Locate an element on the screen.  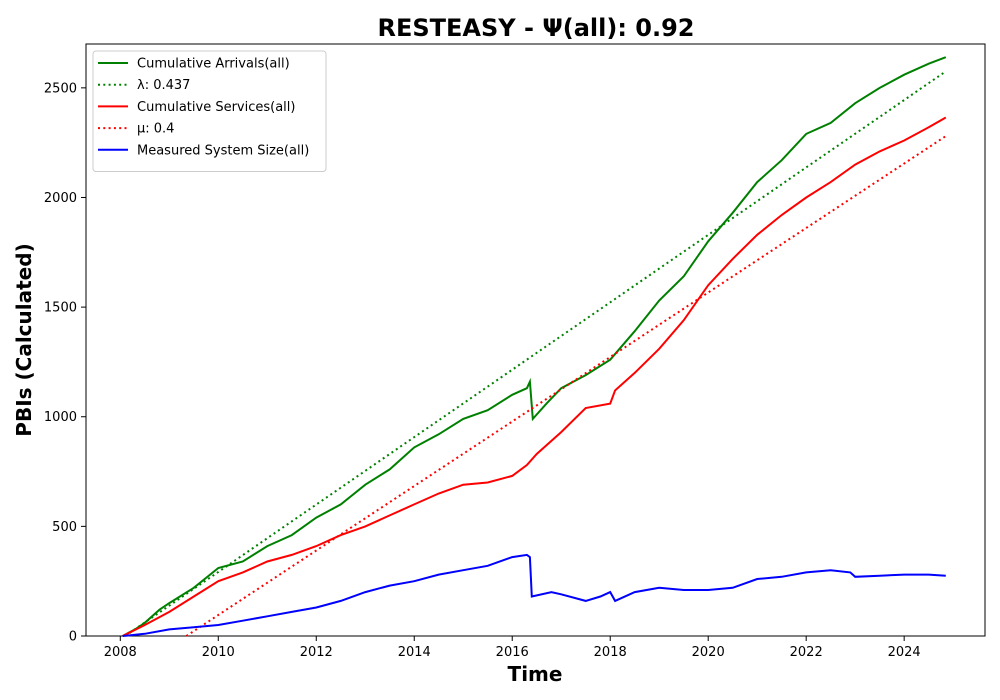
y-tick-label-3: 1500 is located at coordinates (60, 308).